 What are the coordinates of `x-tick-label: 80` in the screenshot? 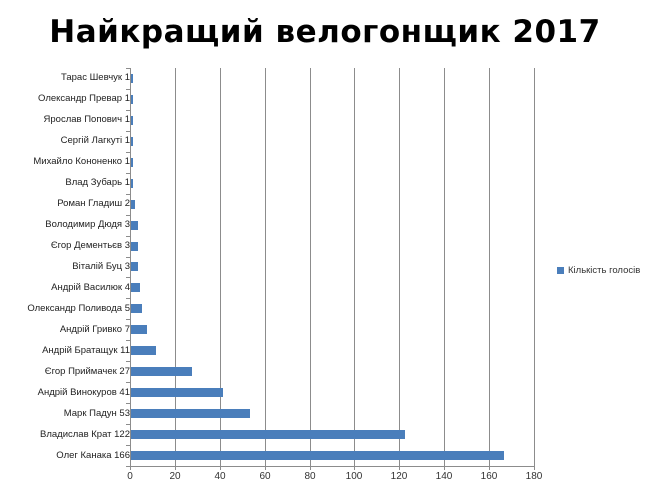 It's located at (310, 476).